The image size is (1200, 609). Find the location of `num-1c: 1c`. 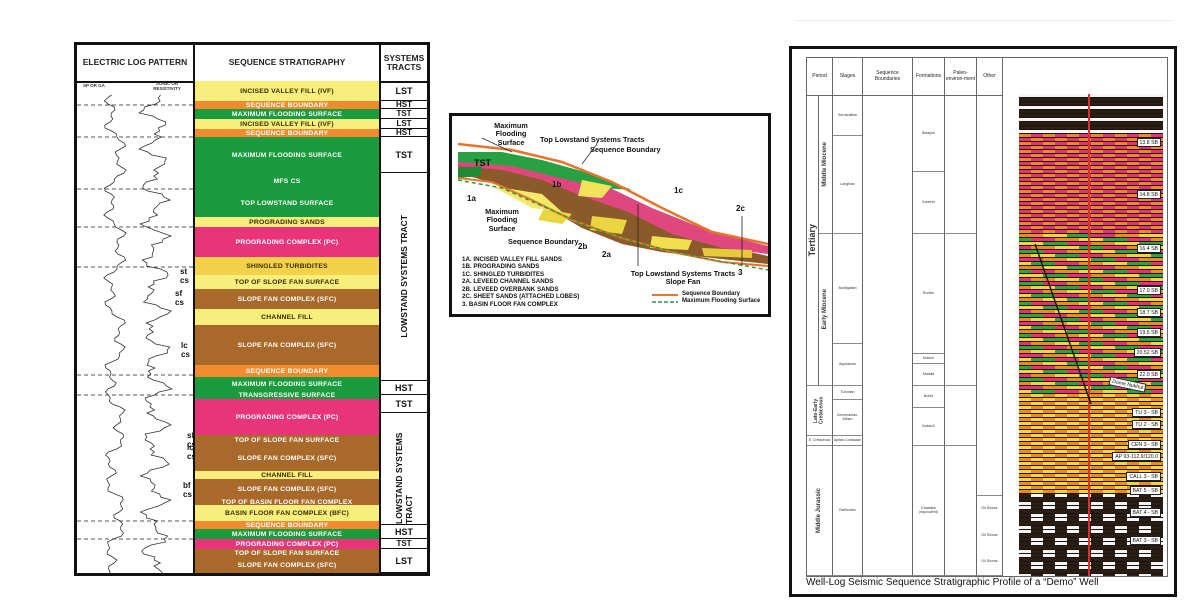

num-1c: 1c is located at coordinates (678, 190).